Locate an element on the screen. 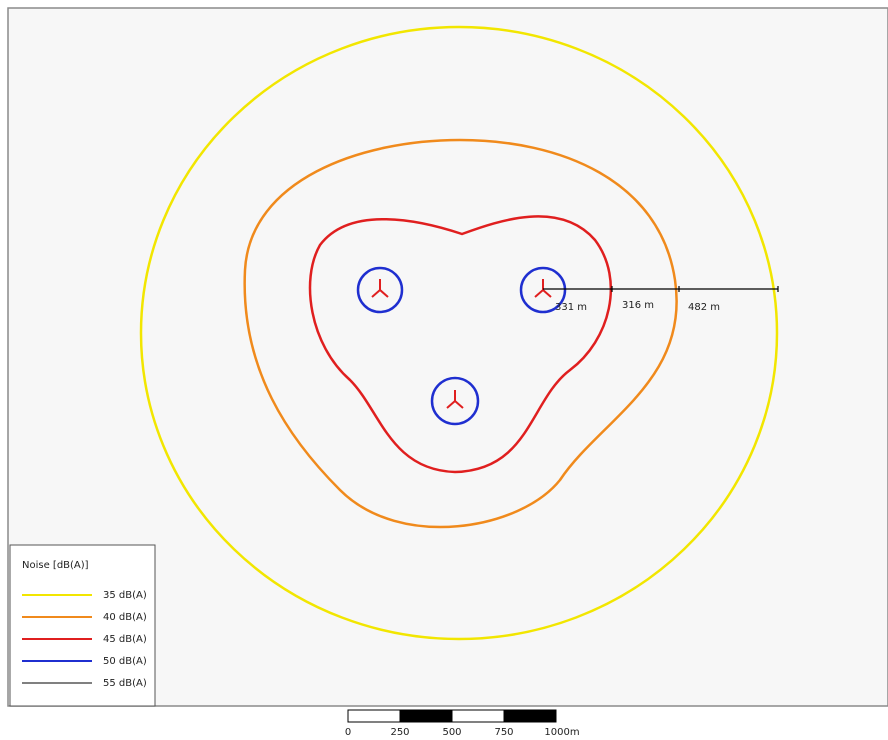 Image resolution: width=888 pixels, height=740 pixels. distance-label: 316 m is located at coordinates (638, 305).